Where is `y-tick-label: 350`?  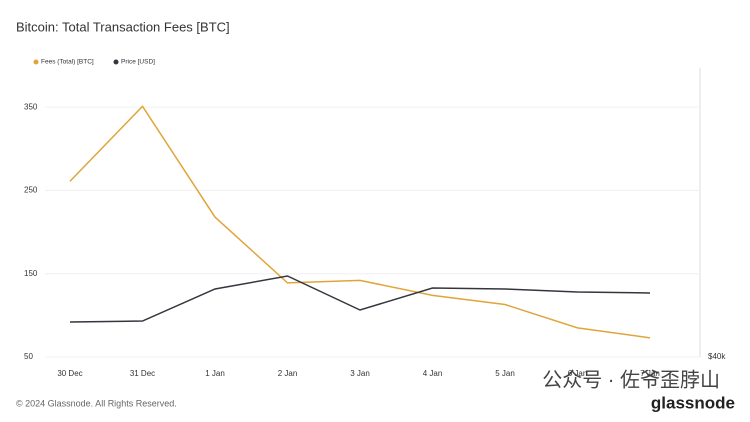
y-tick-label: 350 is located at coordinates (31, 106).